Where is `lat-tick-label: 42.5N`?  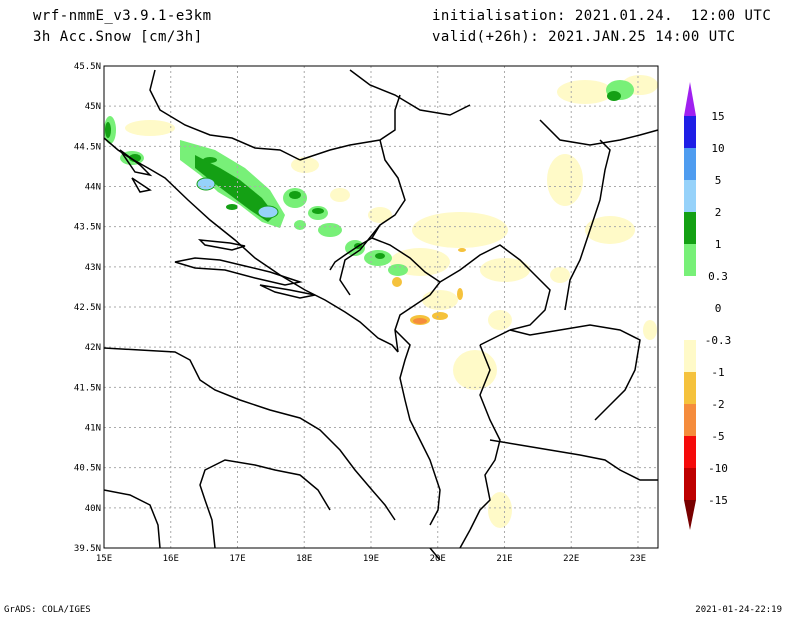 lat-tick-label: 42.5N is located at coordinates (87, 308).